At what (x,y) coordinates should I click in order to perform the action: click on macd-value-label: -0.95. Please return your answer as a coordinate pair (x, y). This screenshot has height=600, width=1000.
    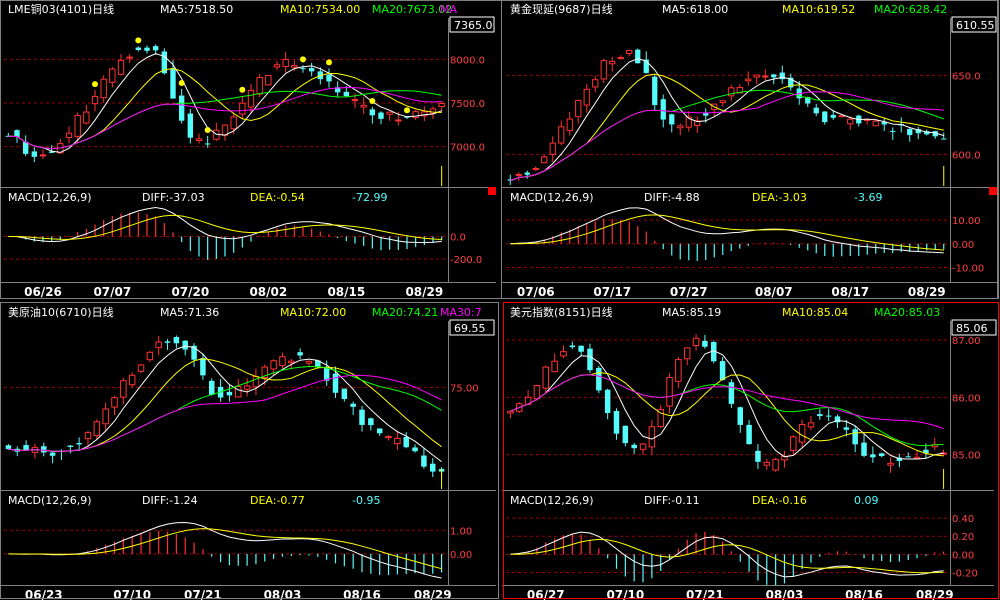
    Looking at the image, I should click on (366, 500).